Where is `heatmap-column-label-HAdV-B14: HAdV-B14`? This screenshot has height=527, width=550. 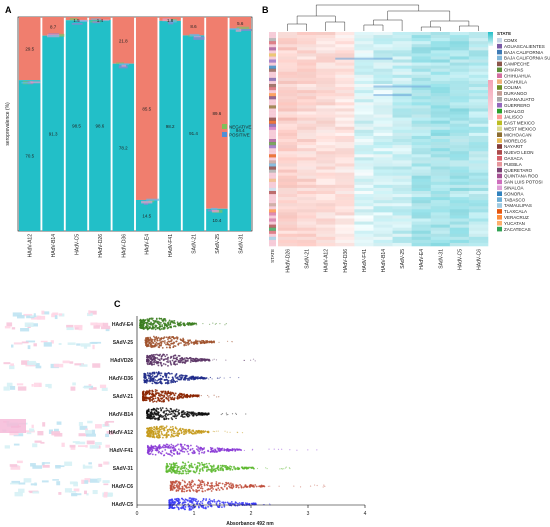 heatmap-column-label-HAdV-B14: HAdV-B14 is located at coordinates (384, 261).